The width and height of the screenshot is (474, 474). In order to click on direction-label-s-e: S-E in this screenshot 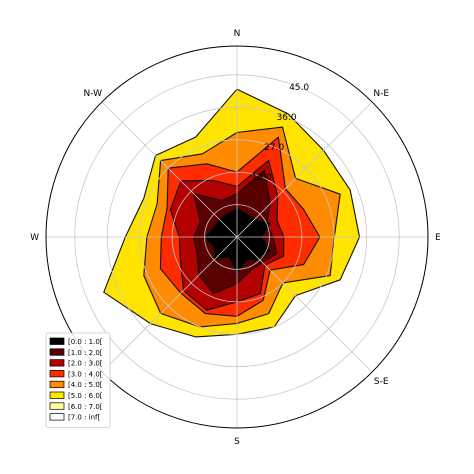, I will do `click(381, 382)`.